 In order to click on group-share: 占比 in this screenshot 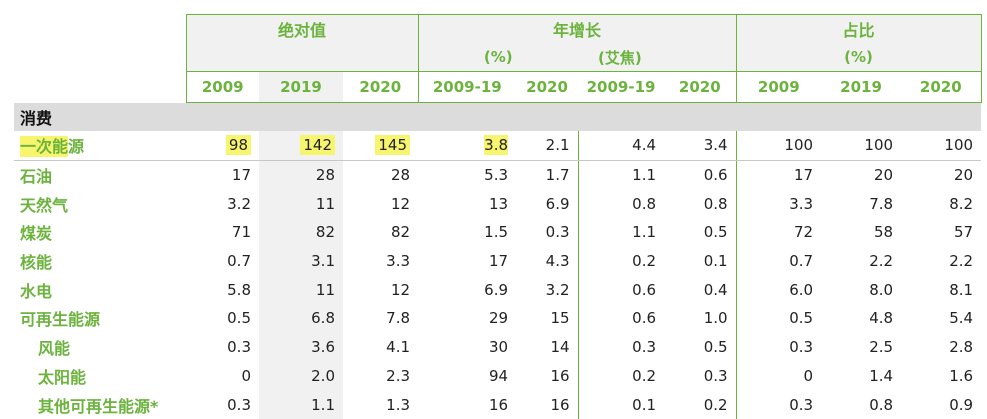, I will do `click(858, 28)`.